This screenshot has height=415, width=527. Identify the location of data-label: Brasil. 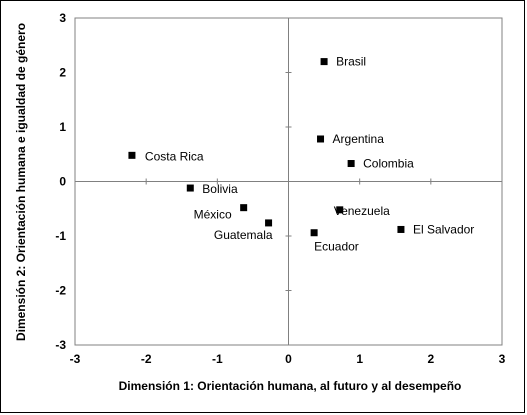
(351, 62).